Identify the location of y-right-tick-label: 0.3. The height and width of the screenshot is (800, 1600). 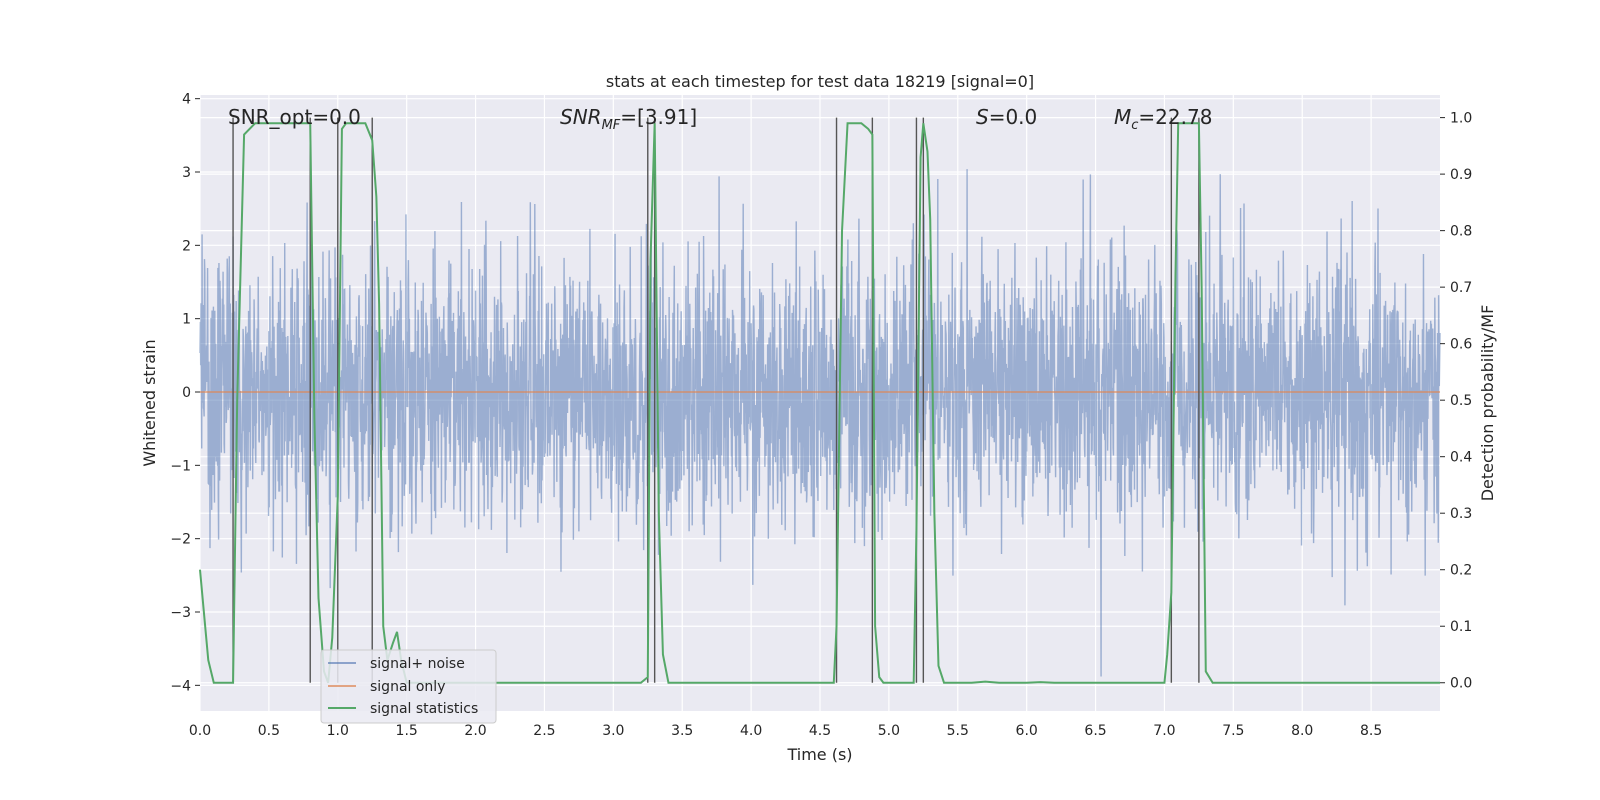
(1461, 514).